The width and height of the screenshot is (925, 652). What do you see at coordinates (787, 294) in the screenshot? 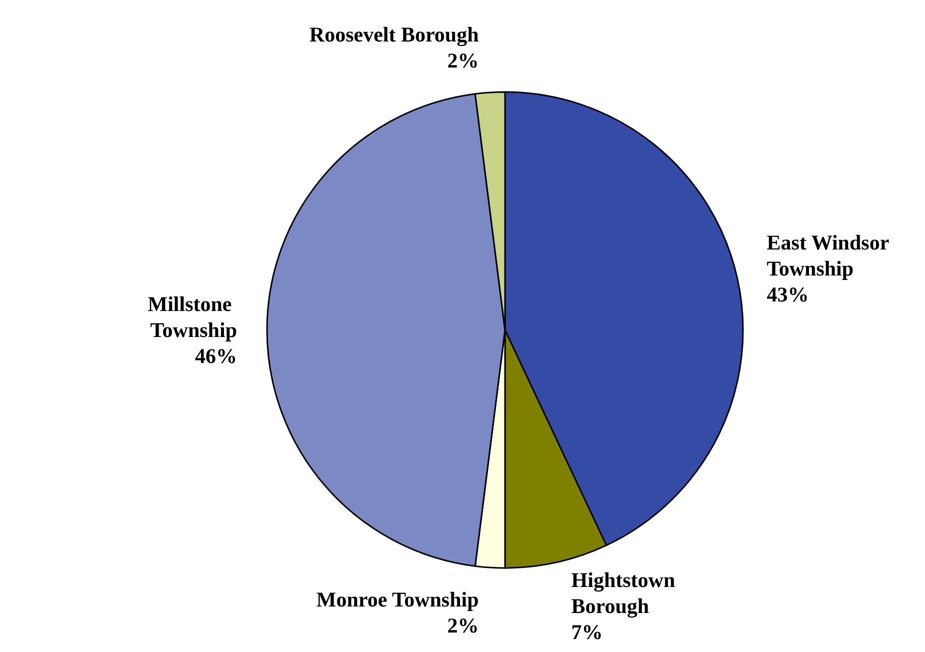
I see `data-label: 43%` at bounding box center [787, 294].